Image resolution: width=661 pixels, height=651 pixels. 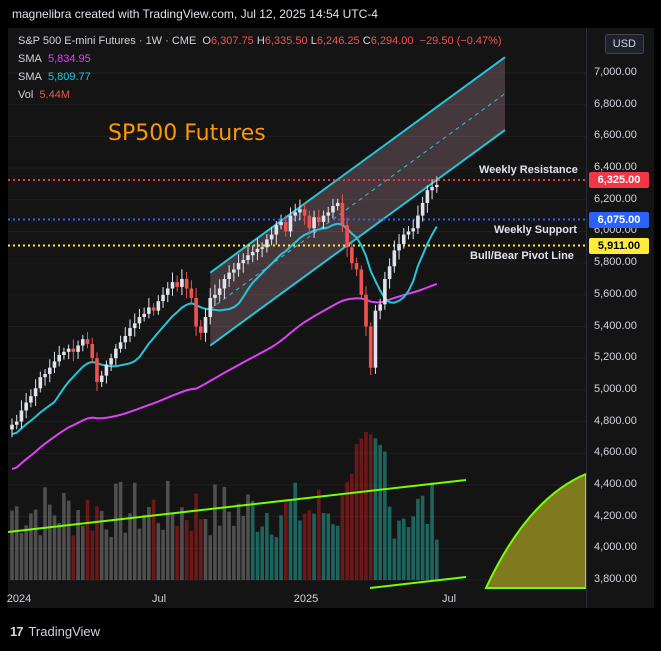 I want to click on y-tick-label: 5,600.00, so click(x=615, y=293).